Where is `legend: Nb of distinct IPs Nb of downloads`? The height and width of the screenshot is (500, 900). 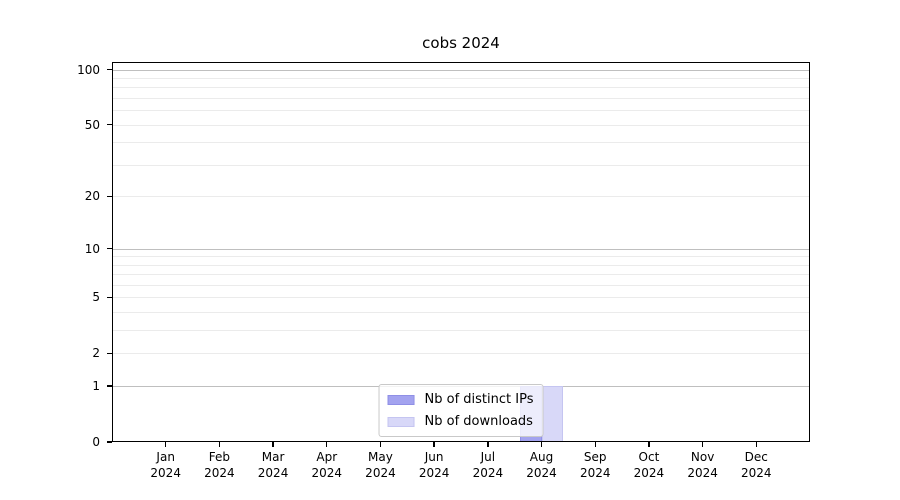
legend: Nb of distinct IPs Nb of downloads is located at coordinates (461, 410).